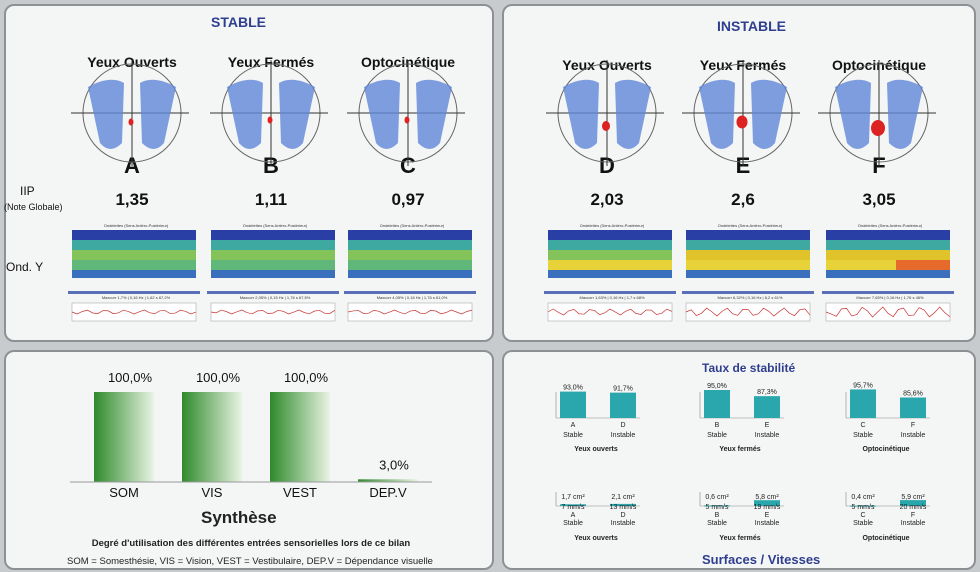 The height and width of the screenshot is (572, 980). Describe the element at coordinates (408, 165) in the screenshot. I see `condition-letter: C` at that location.